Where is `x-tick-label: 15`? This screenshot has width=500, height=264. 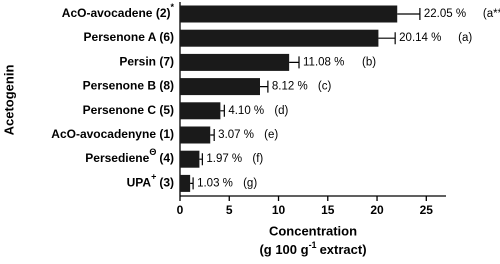 x-tick-label: 15 is located at coordinates (328, 210).